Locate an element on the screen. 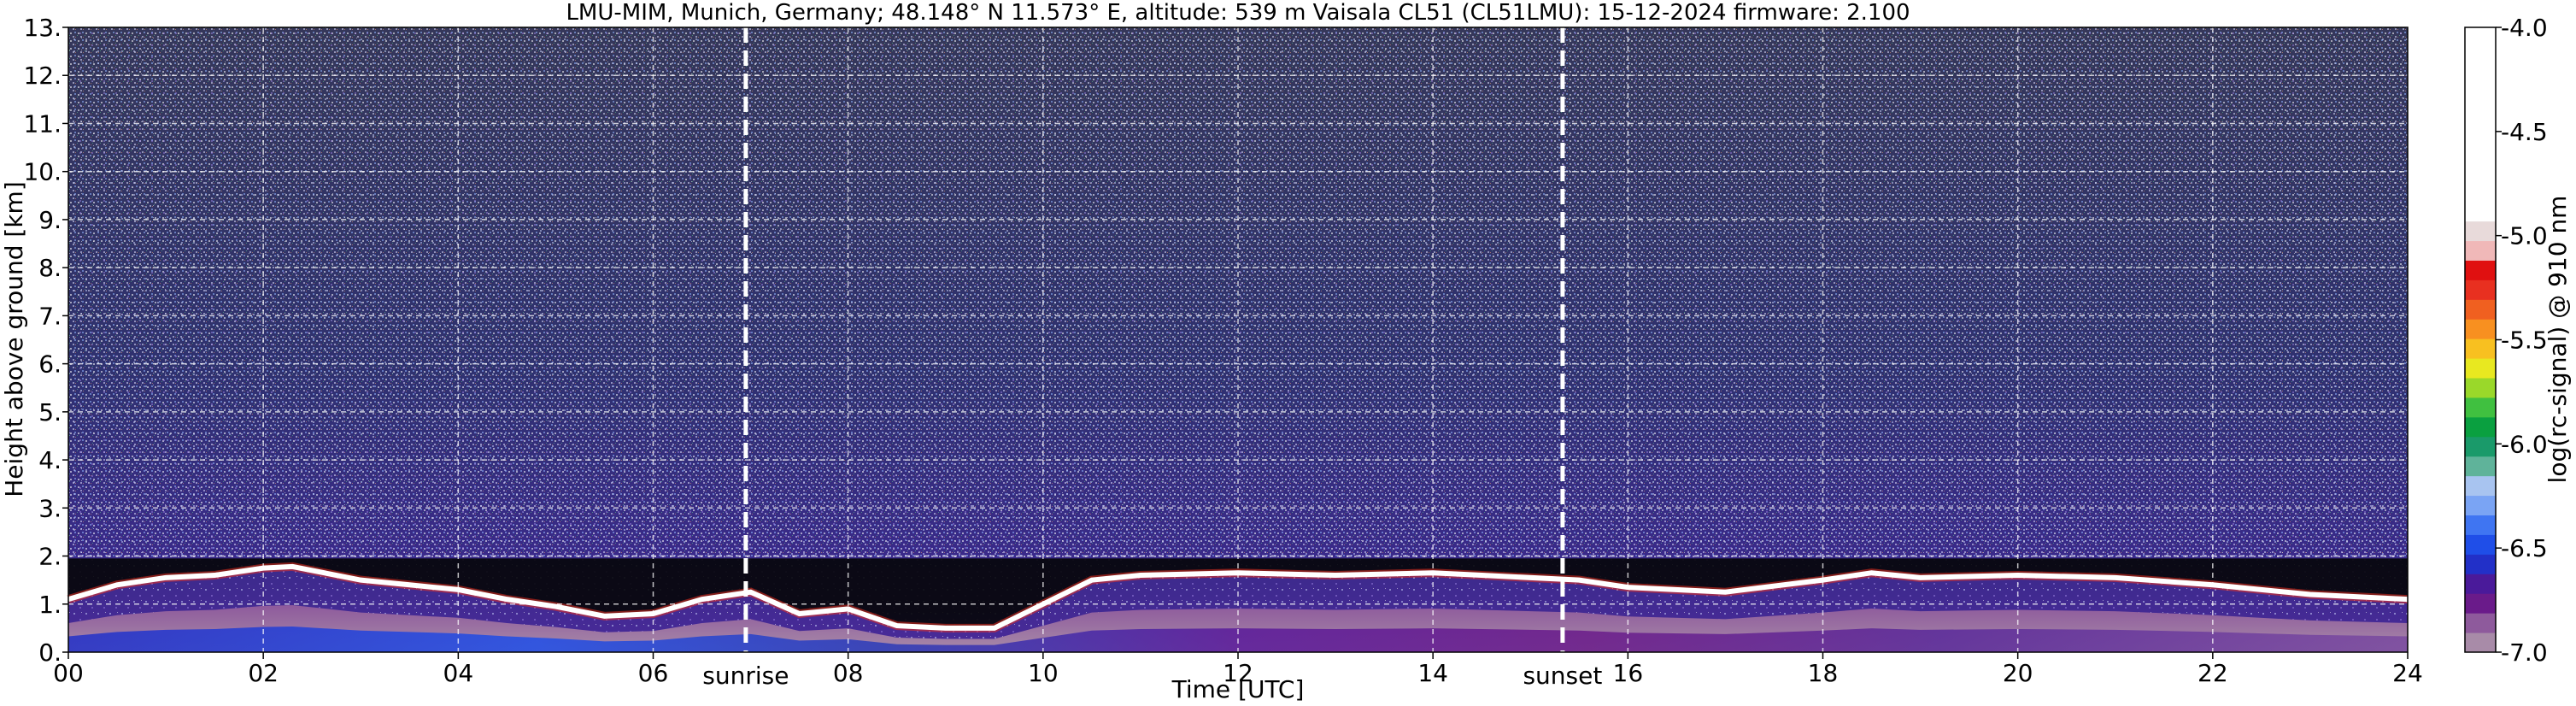 The width and height of the screenshot is (2576, 706). y-tick-label: 7. is located at coordinates (50, 316).